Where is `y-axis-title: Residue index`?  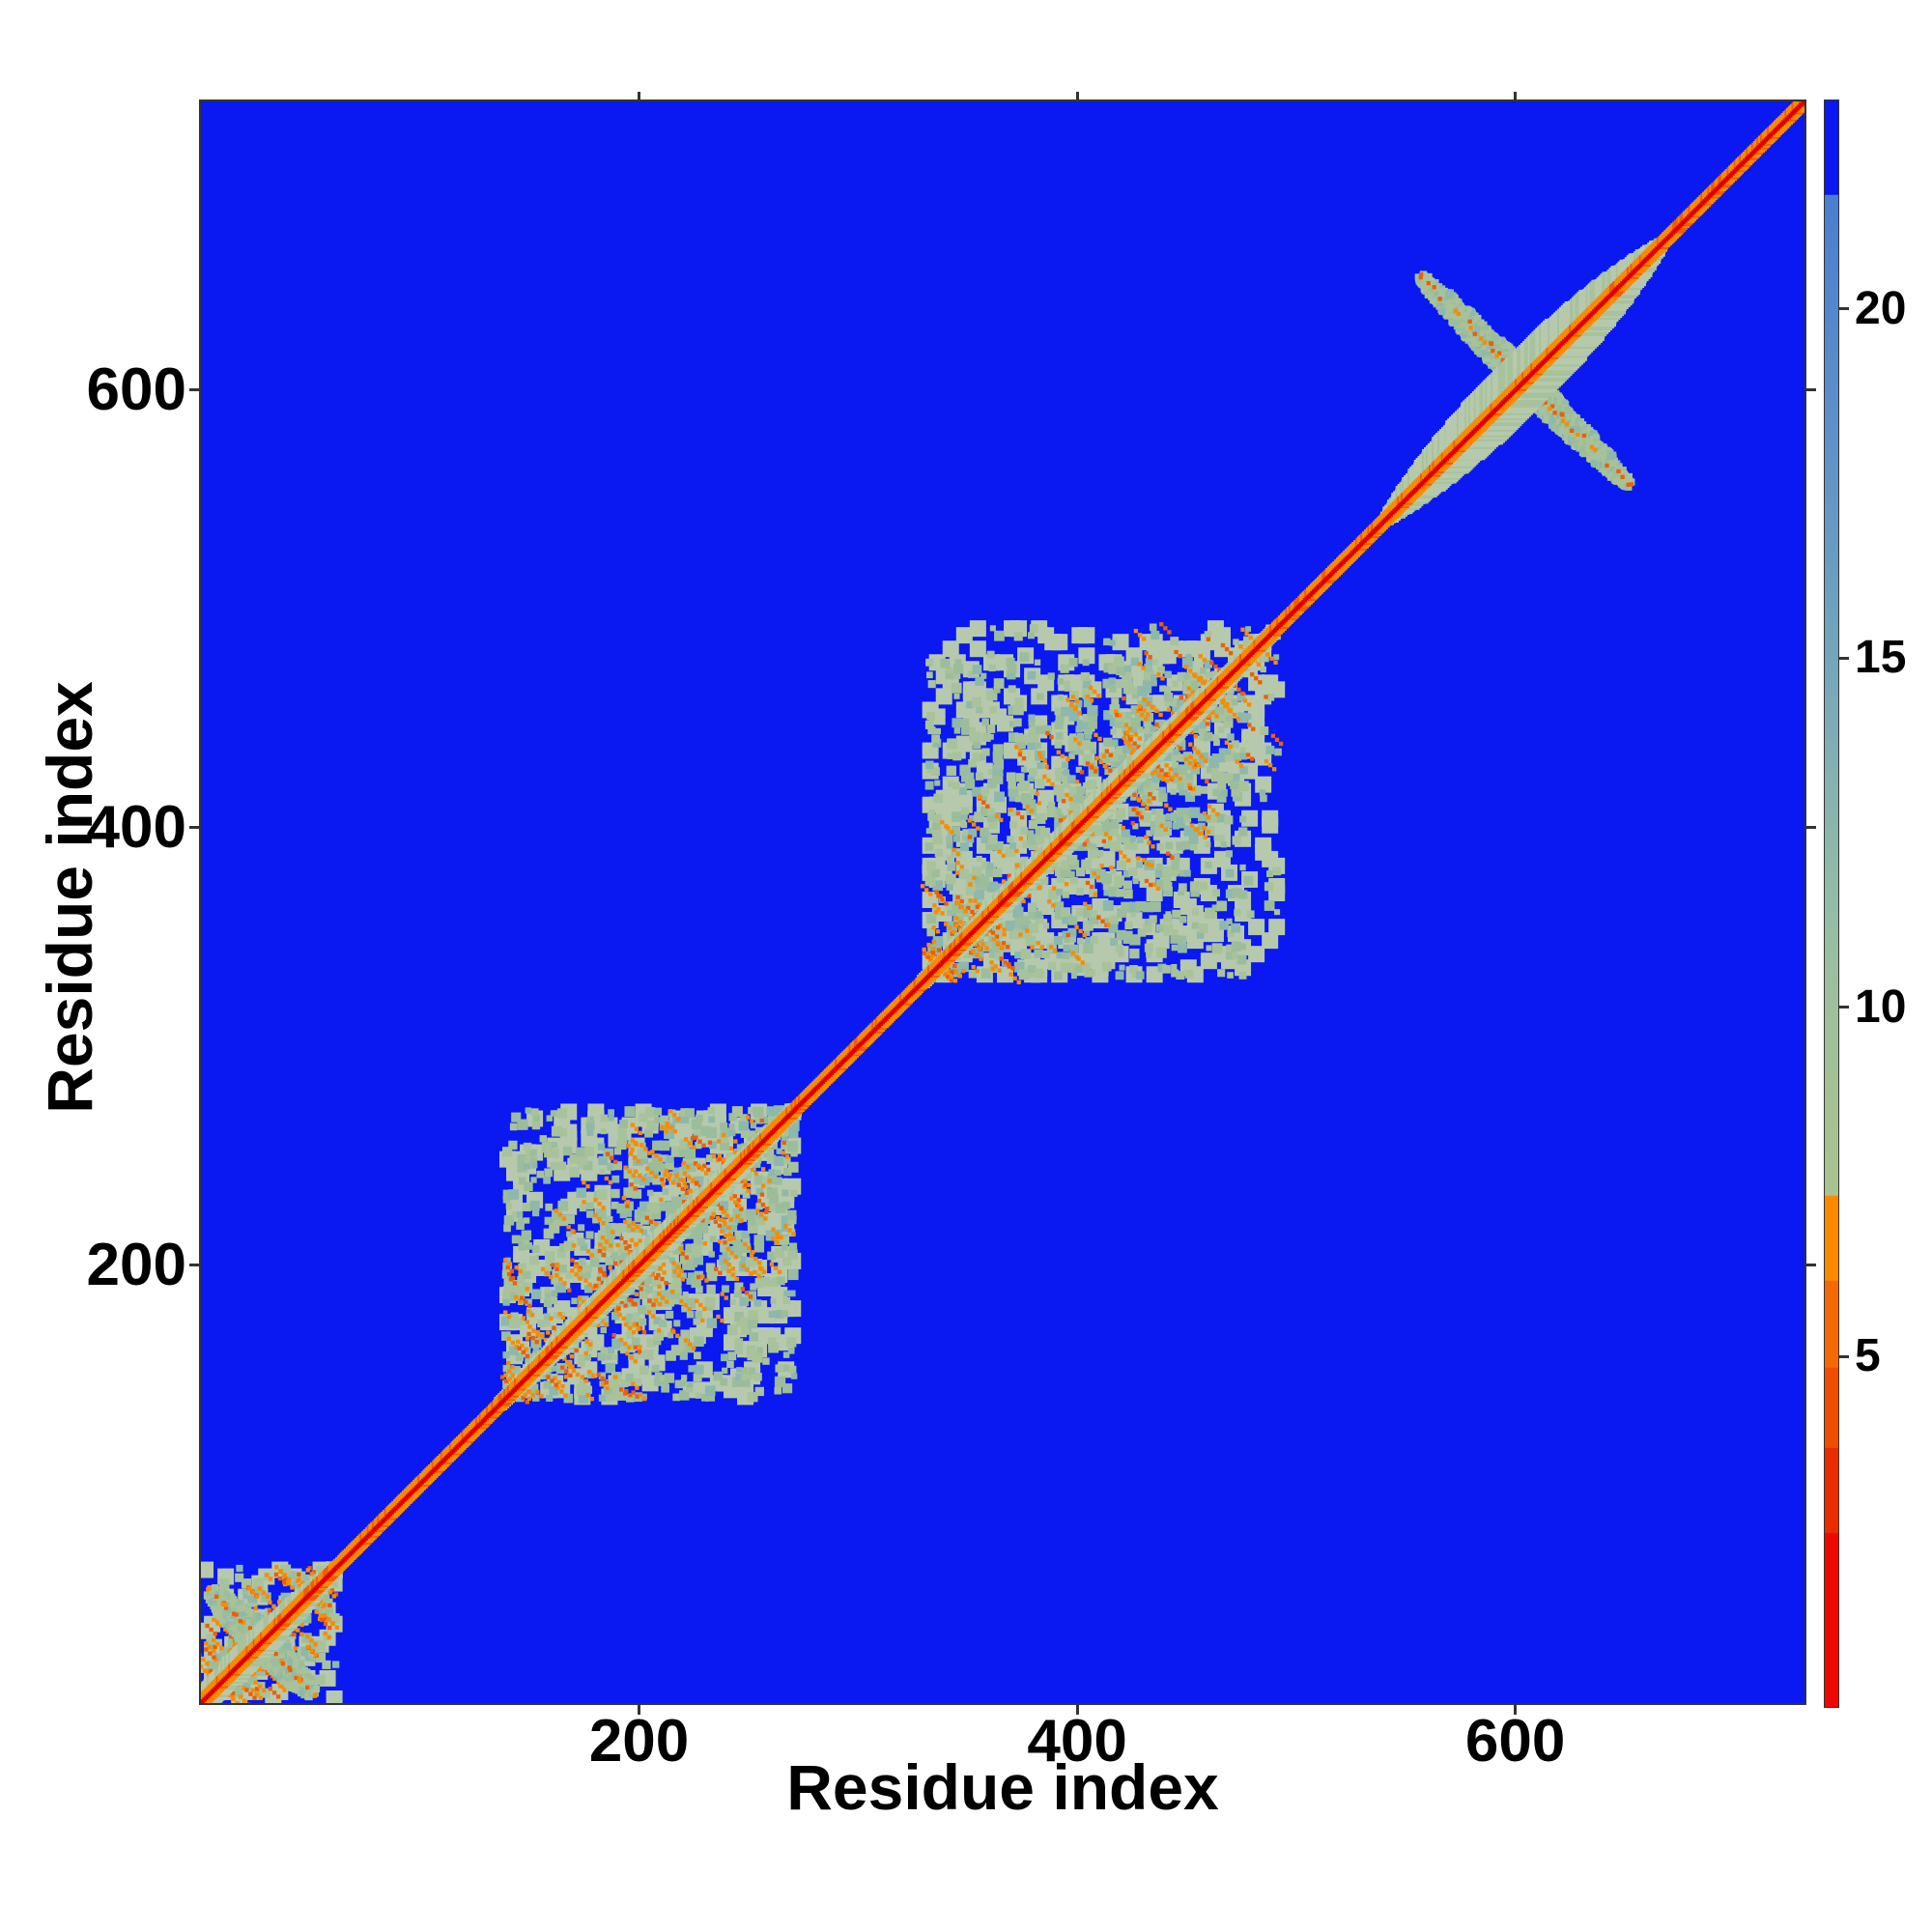
y-axis-title: Residue index is located at coordinates (69, 897).